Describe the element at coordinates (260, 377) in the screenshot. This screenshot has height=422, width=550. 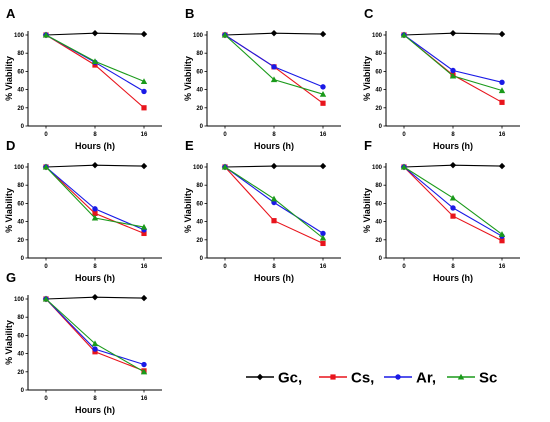
I see `legend-marker-diamond` at that location.